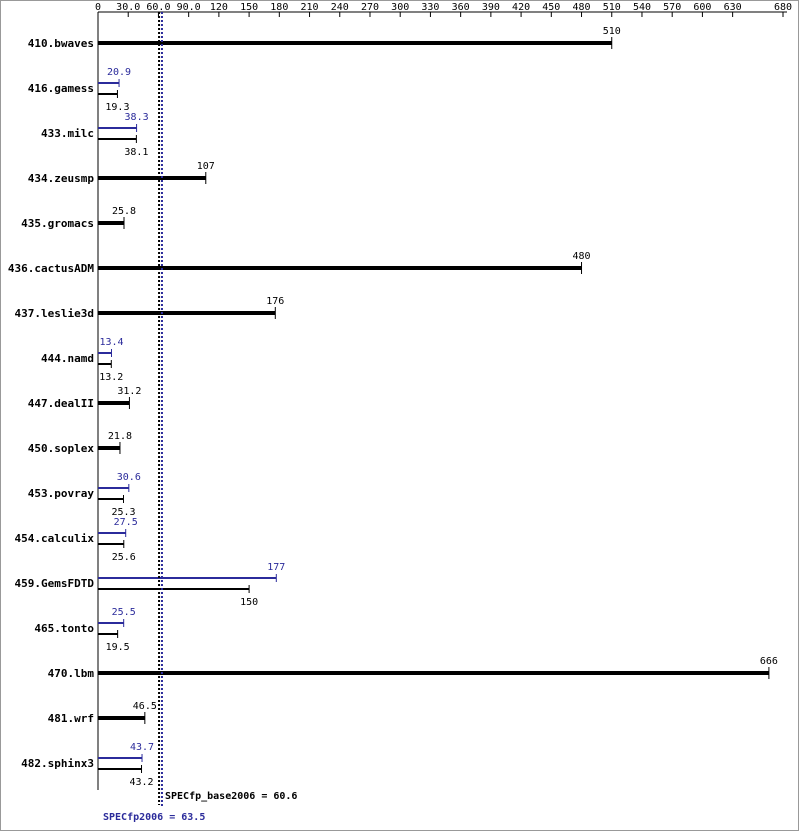 The width and height of the screenshot is (799, 831). I want to click on x-tick-label: 390, so click(491, 7).